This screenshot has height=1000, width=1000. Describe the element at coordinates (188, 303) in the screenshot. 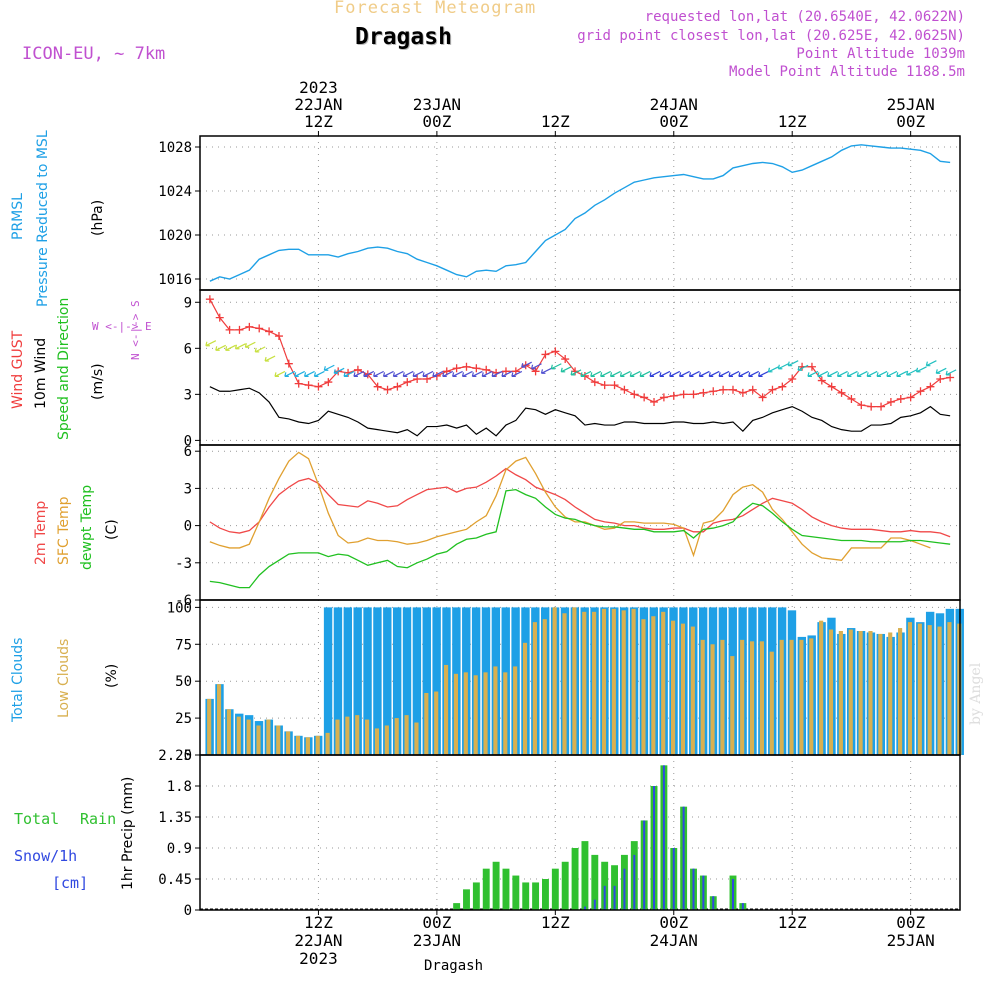

I see `ytick-label-wind: 9` at that location.